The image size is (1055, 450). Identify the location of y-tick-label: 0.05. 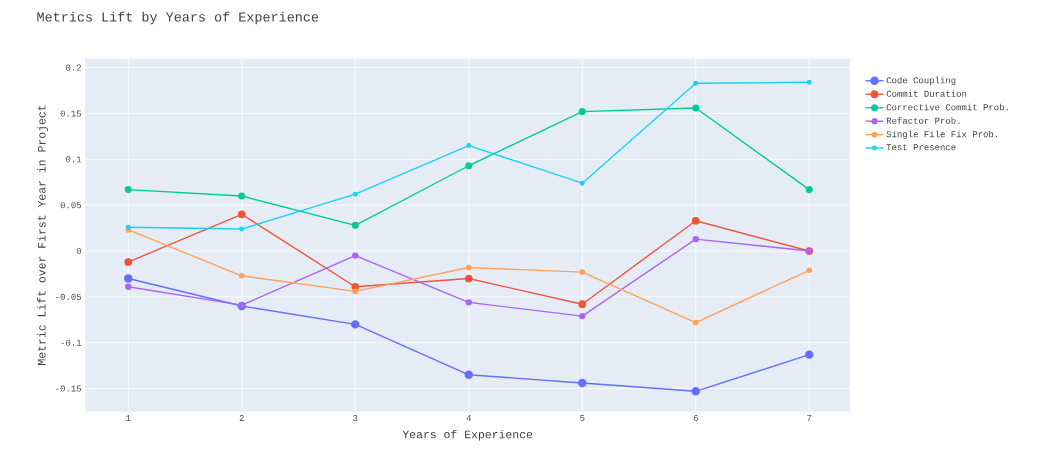
(71, 205).